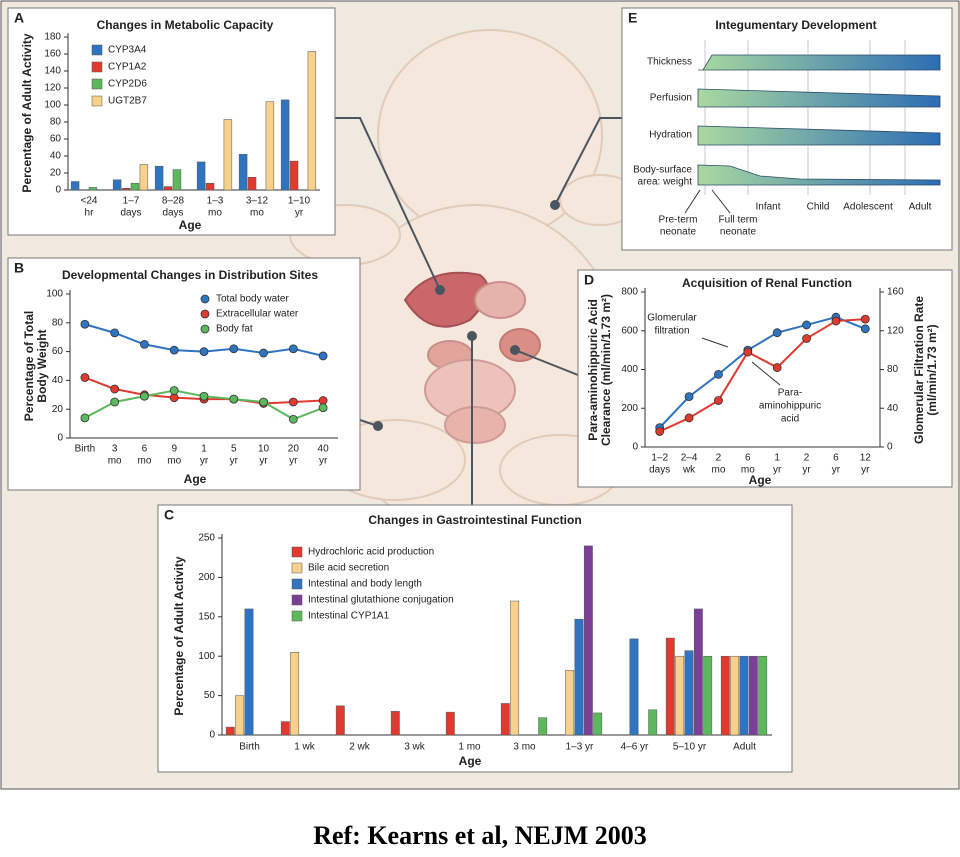 This screenshot has height=857, width=960. Describe the element at coordinates (790, 393) in the screenshot. I see `series-annotation: Para-` at that location.